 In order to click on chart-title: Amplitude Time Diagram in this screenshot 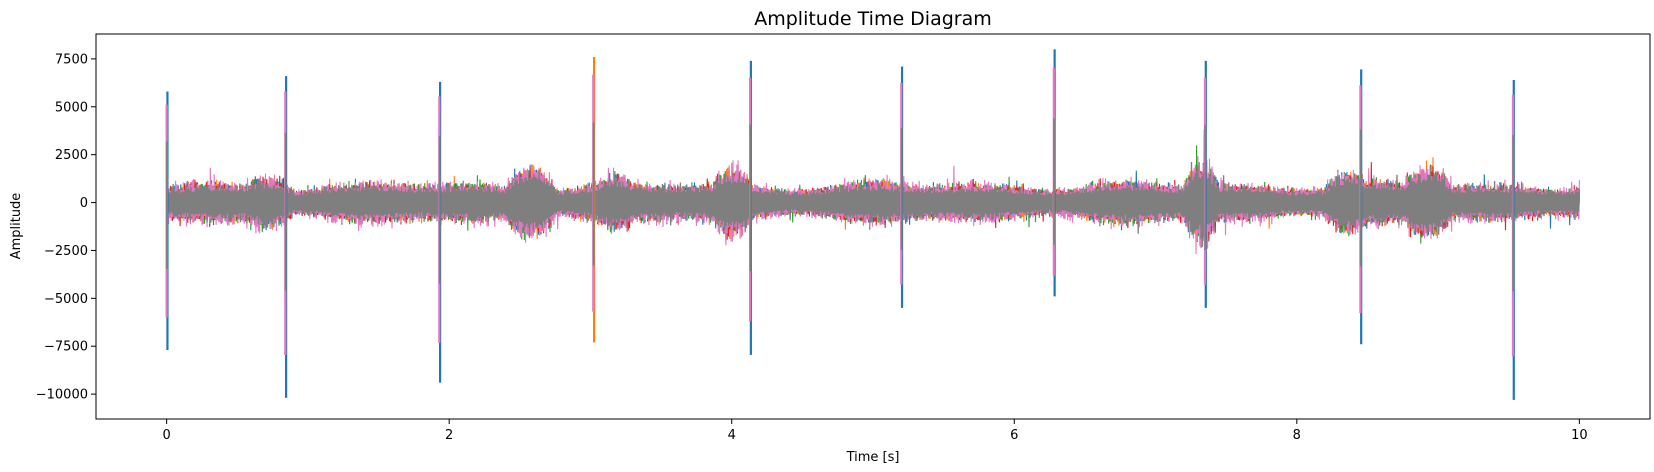, I will do `click(873, 19)`.